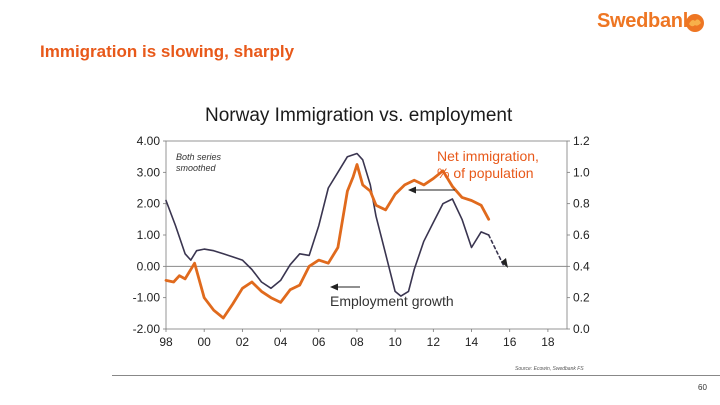 The height and width of the screenshot is (405, 720). Describe the element at coordinates (434, 342) in the screenshot. I see `x-tick-label: 12` at that location.